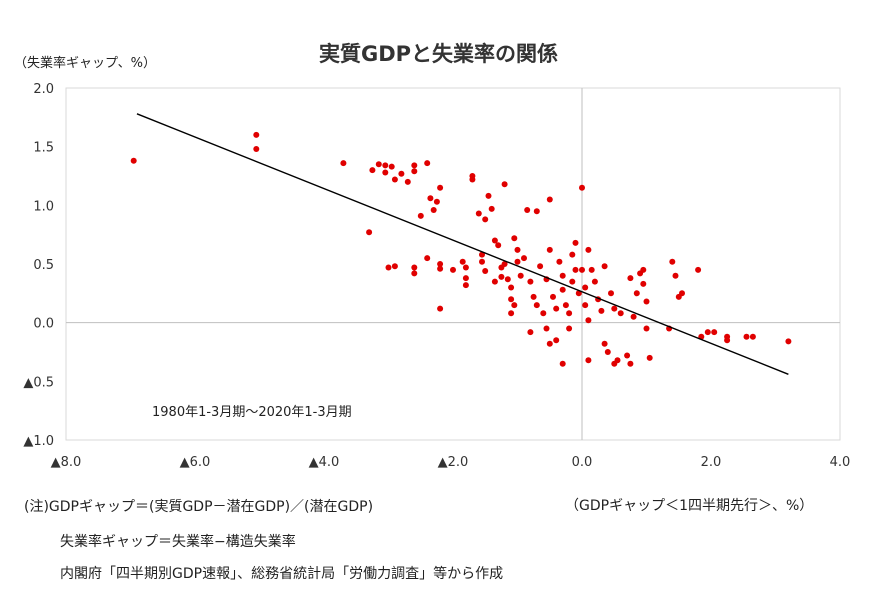 The height and width of the screenshot is (612, 877). What do you see at coordinates (453, 462) in the screenshot?
I see `x-tick-label: ▲2.0` at bounding box center [453, 462].